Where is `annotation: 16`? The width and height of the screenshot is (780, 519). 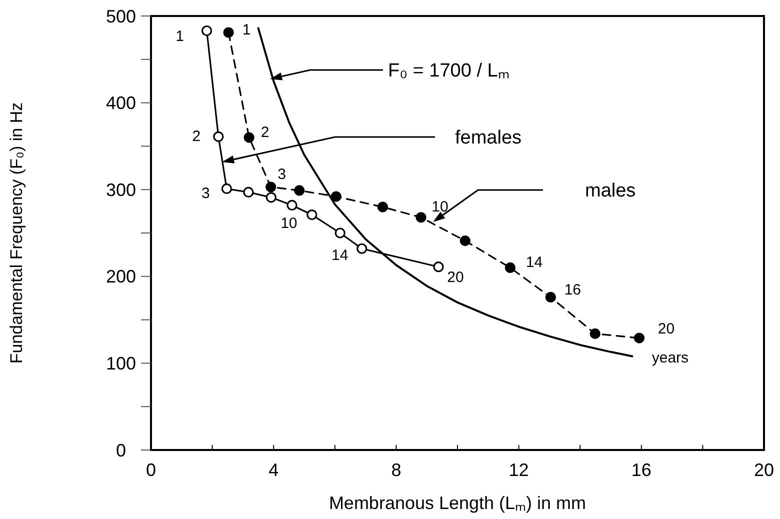
annotation: 16 is located at coordinates (573, 289).